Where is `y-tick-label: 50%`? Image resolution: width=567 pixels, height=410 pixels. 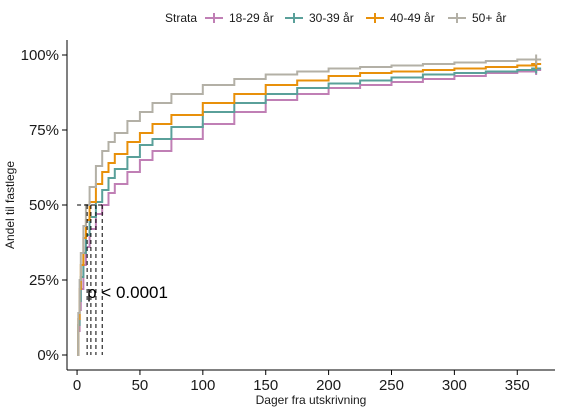 y-tick-label: 50% is located at coordinates (44, 205).